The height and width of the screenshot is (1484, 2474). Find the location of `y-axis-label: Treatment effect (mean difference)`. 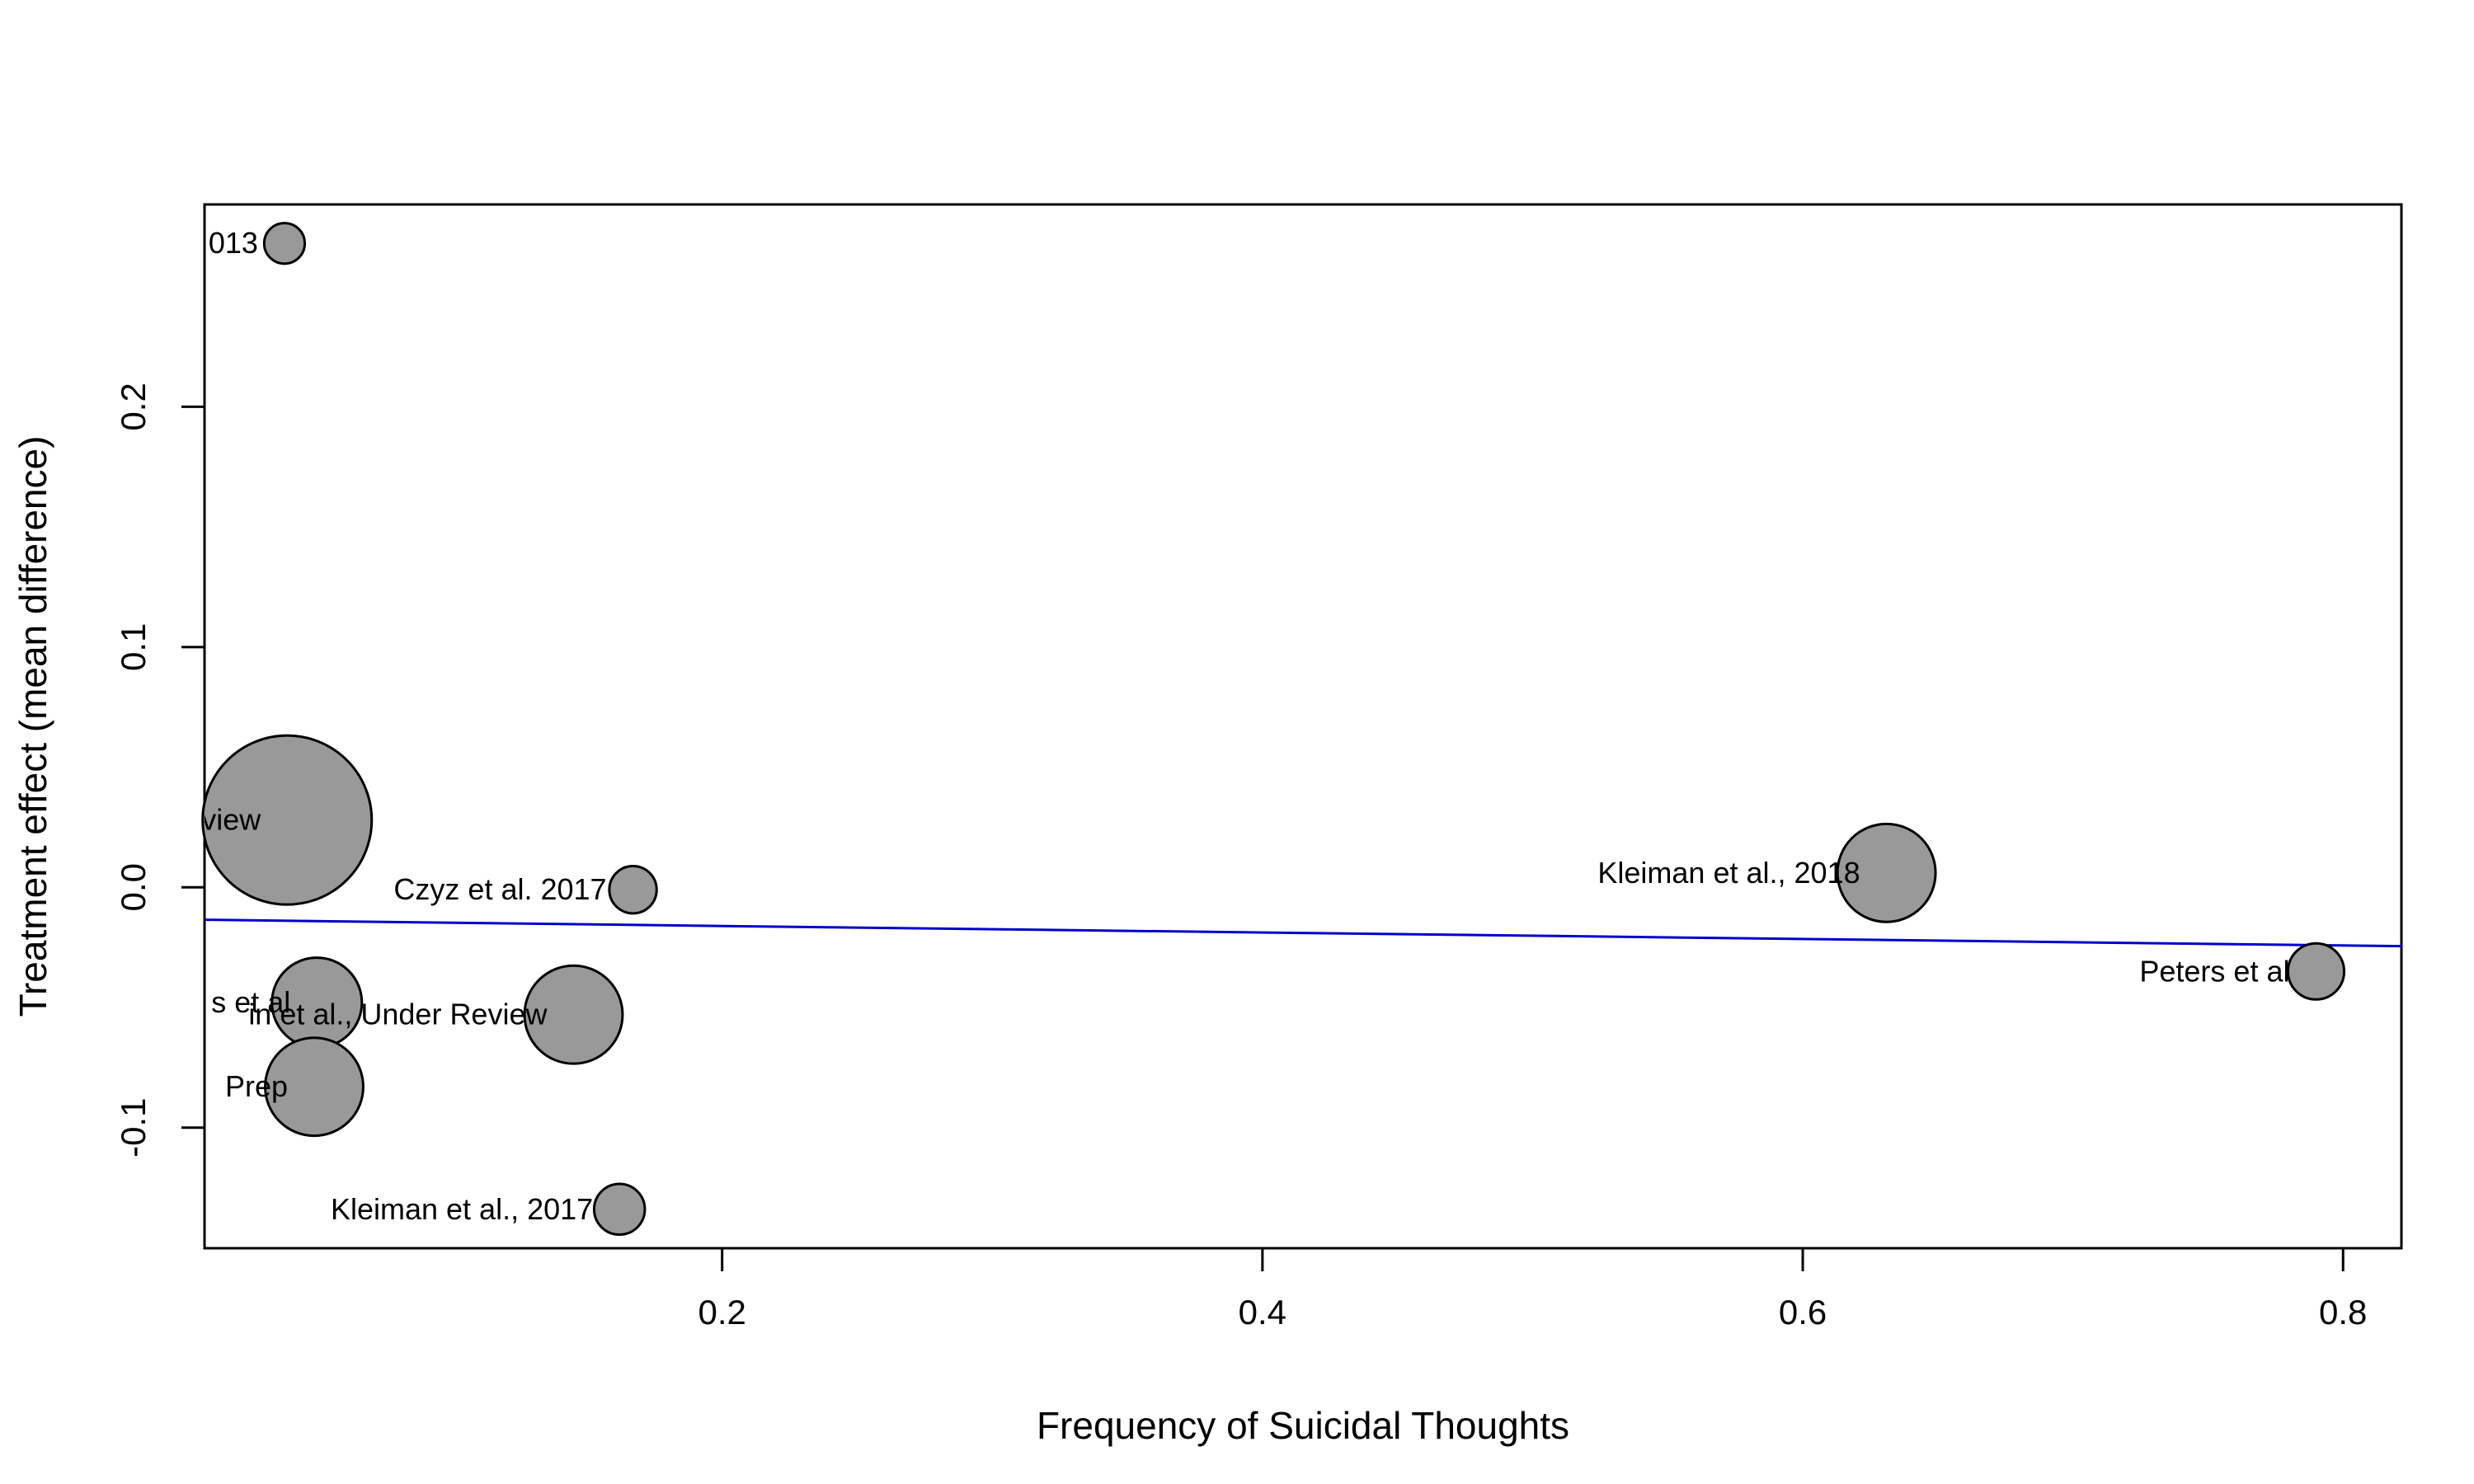

y-axis-label: Treatment effect (mean difference) is located at coordinates (33, 726).